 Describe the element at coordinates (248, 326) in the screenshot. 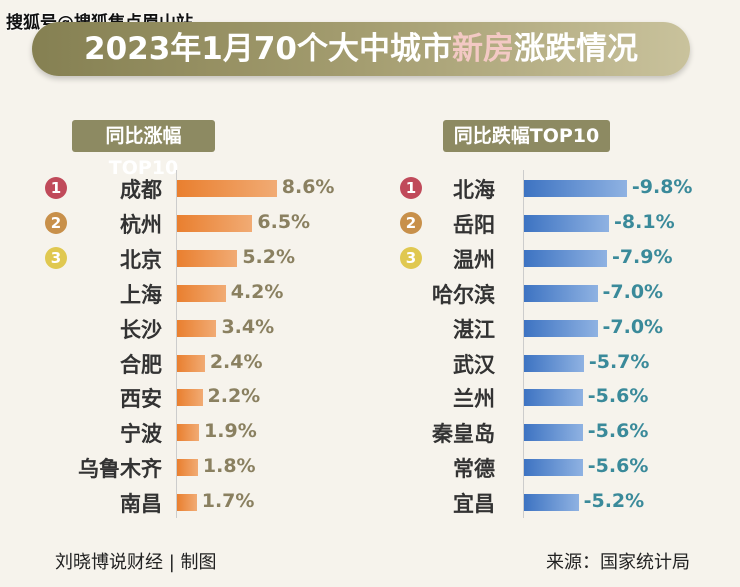

I see `value-label: 3.4%` at that location.